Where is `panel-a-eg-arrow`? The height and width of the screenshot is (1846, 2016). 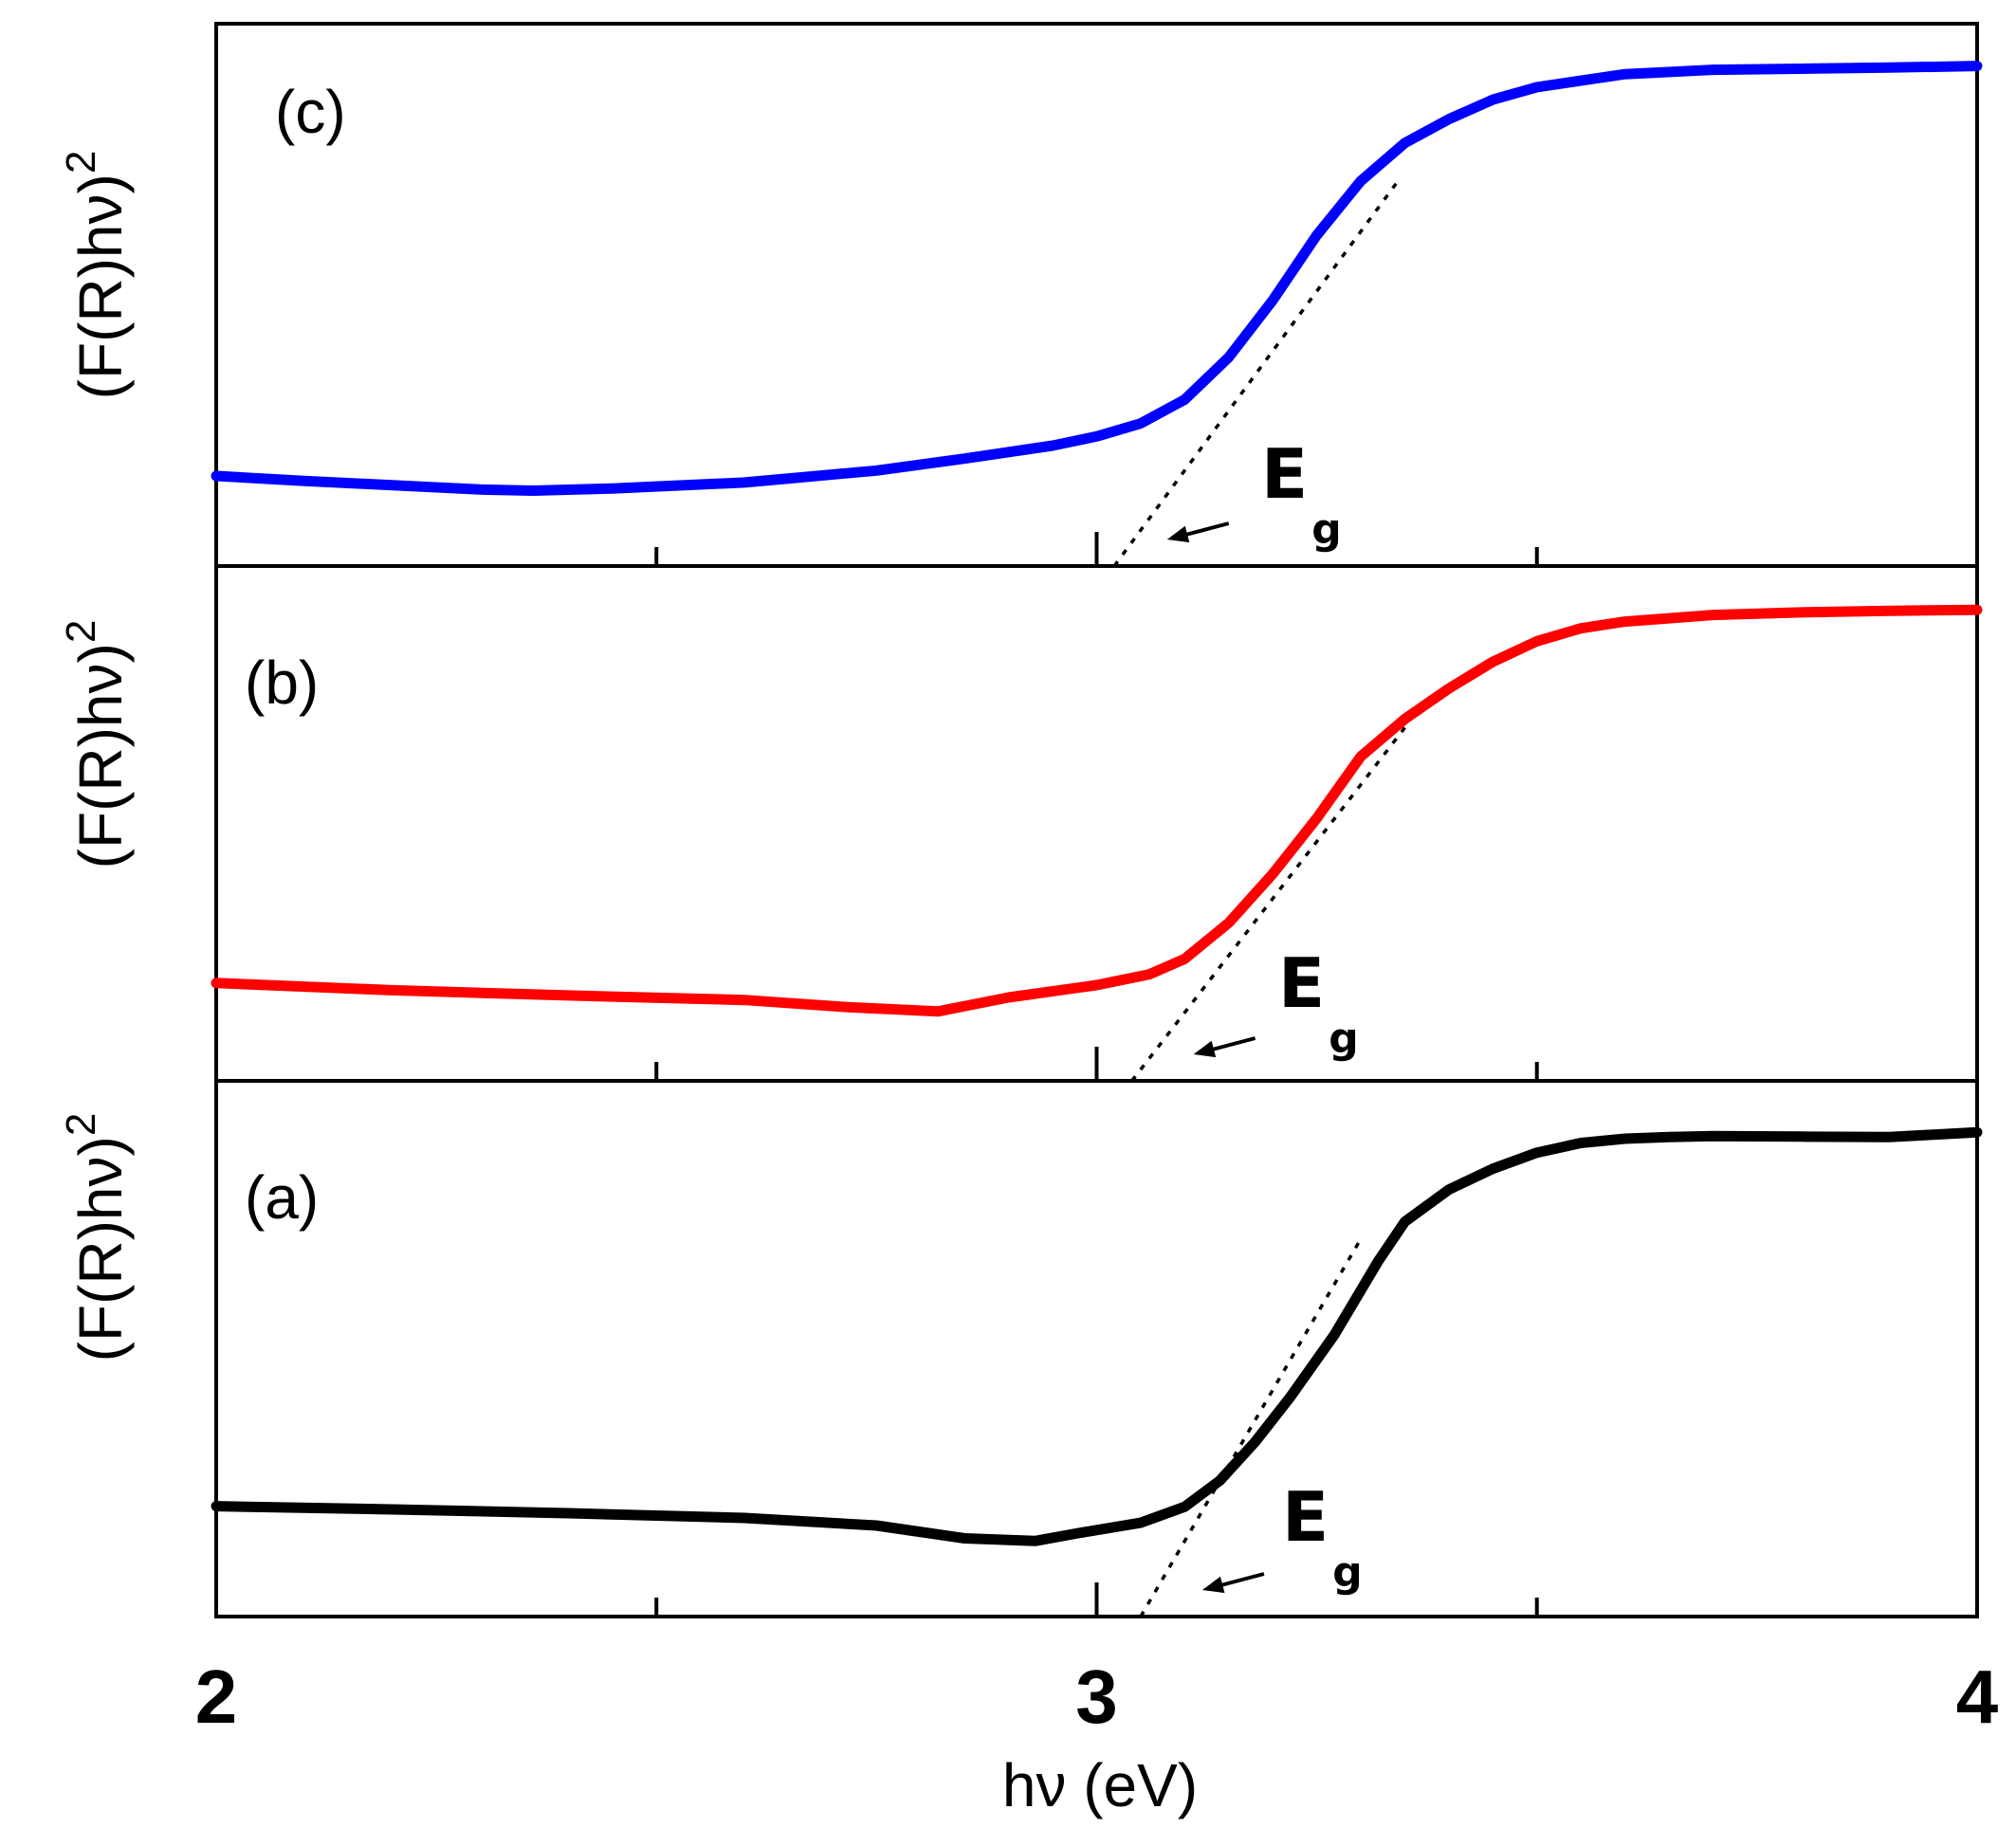
panel-a-eg-arrow is located at coordinates (1233, 1583).